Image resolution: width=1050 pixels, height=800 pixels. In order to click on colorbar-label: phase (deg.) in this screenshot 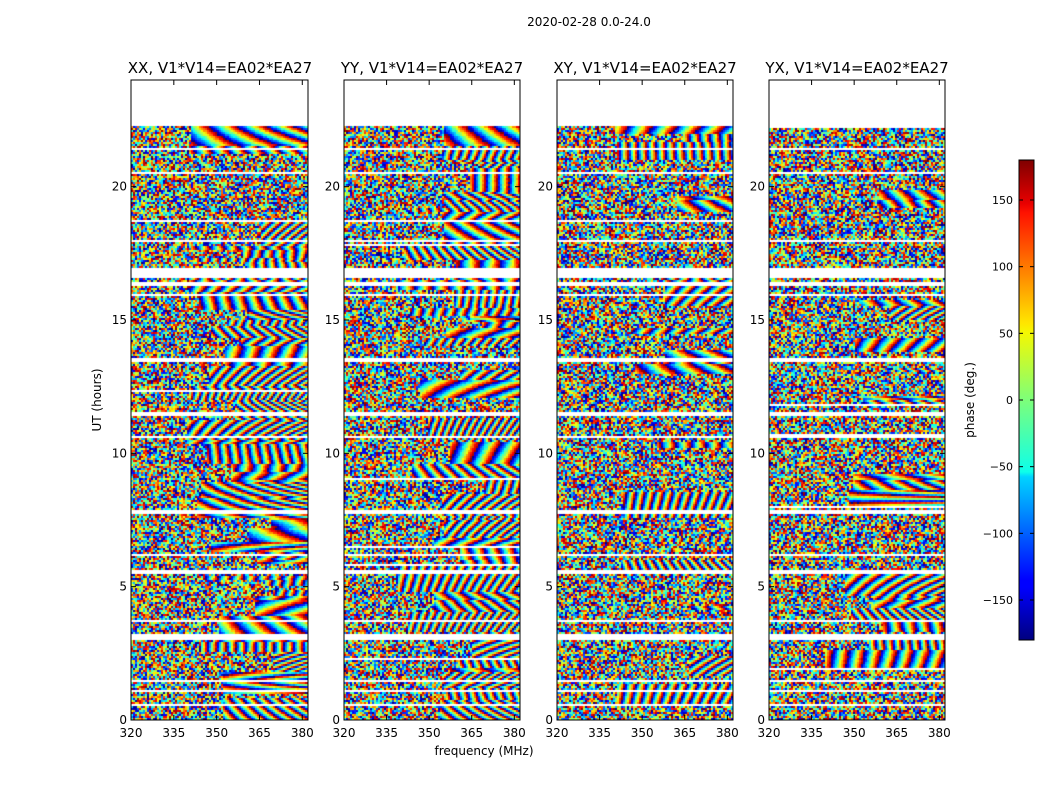, I will do `click(970, 400)`.